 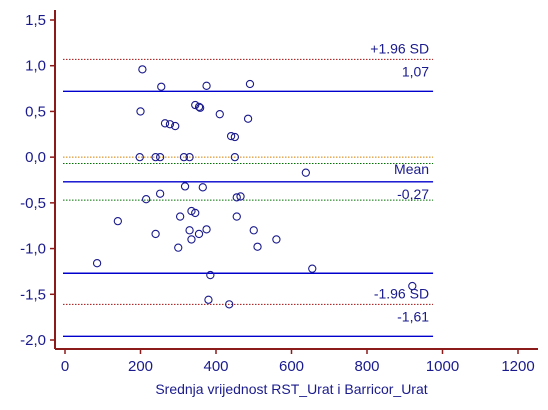 What do you see at coordinates (35, 111) in the screenshot?
I see `y-tick-label: 0,5` at bounding box center [35, 111].